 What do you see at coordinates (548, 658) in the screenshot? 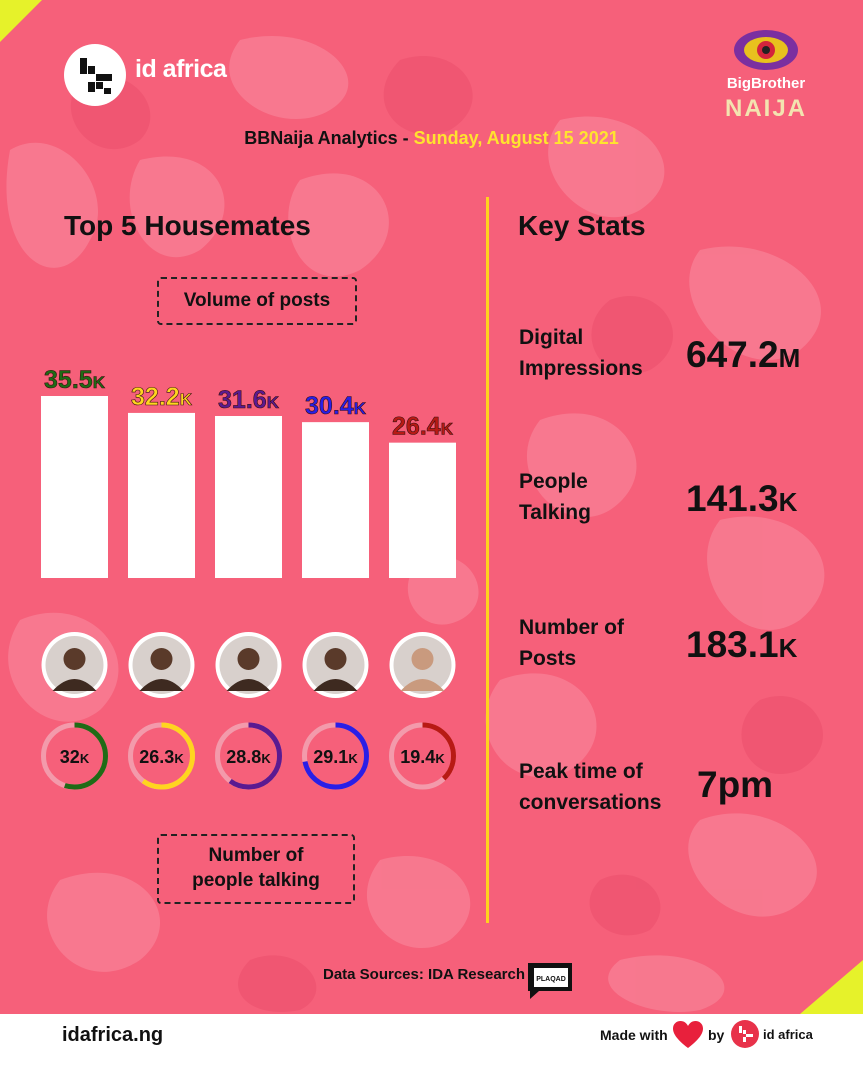
I see `stat-label-line2: Posts` at bounding box center [548, 658].